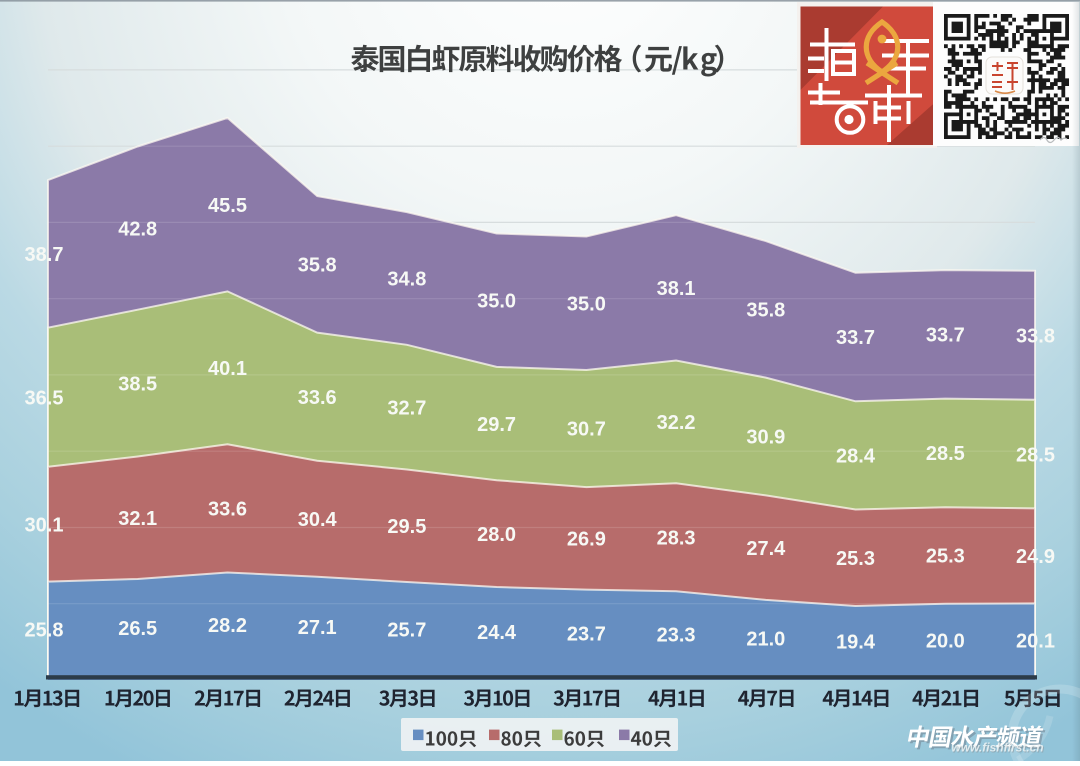 This screenshot has height=766, width=1080. What do you see at coordinates (227, 626) in the screenshot?
I see `svg-text: 28.2` at bounding box center [227, 626].